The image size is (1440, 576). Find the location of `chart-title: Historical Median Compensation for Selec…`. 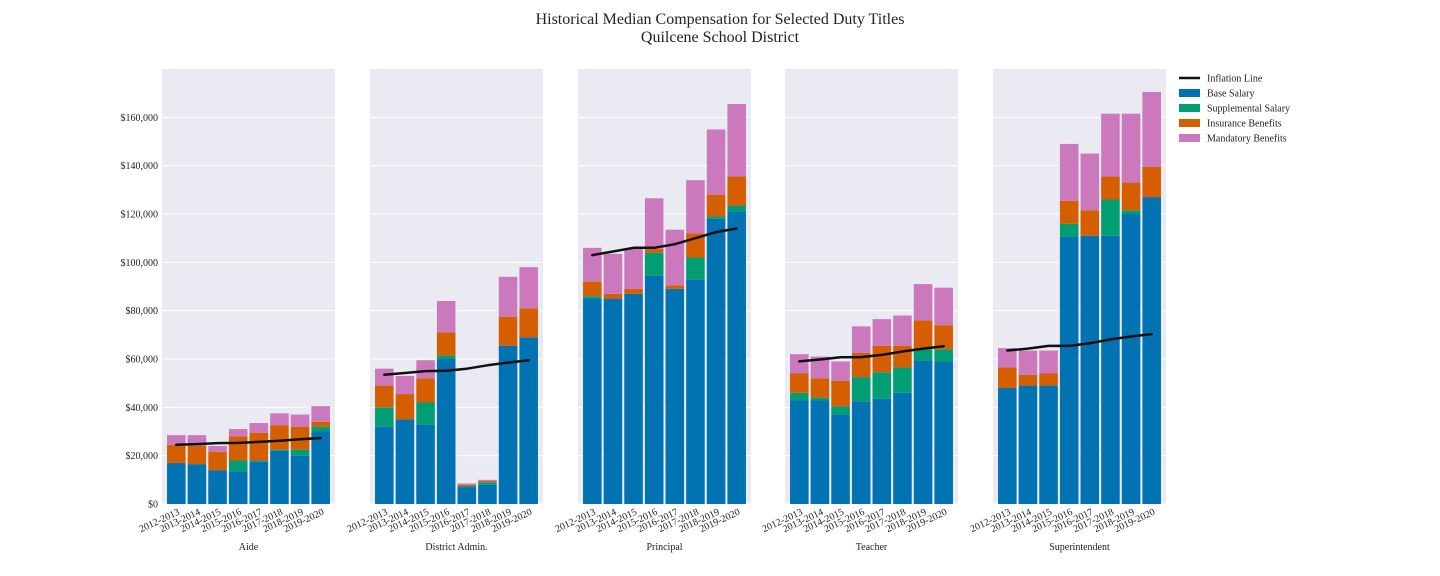

chart-title: Historical Median Compensation for Selec… is located at coordinates (720, 19).